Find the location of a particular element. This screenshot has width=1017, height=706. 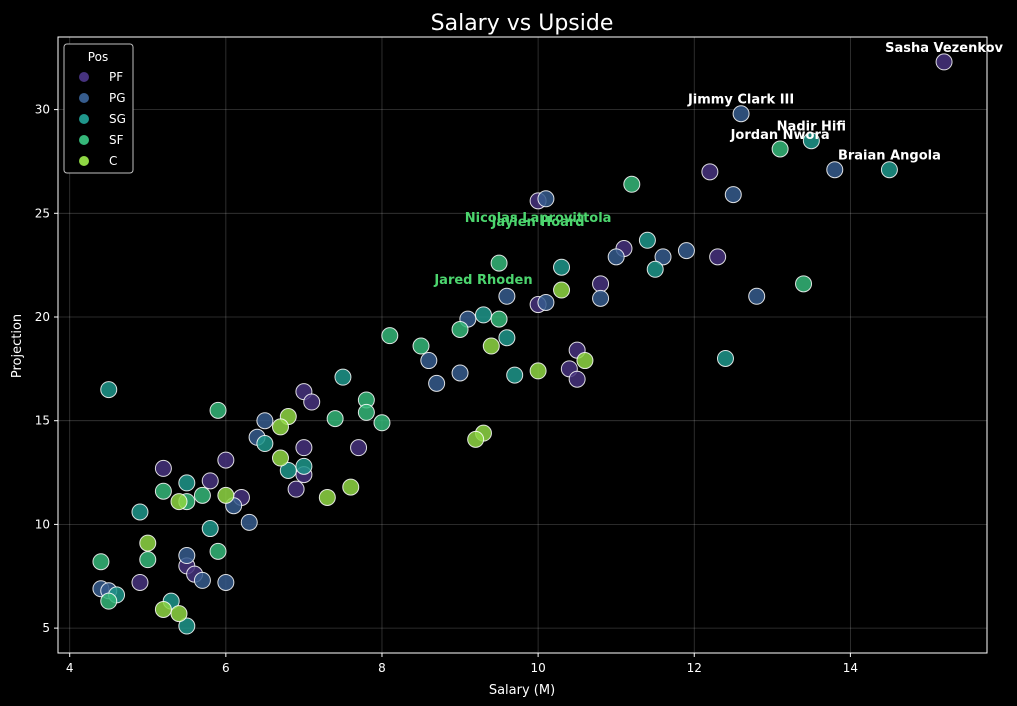

annotation-label: Nicolas Laprovittola is located at coordinates (538, 218).